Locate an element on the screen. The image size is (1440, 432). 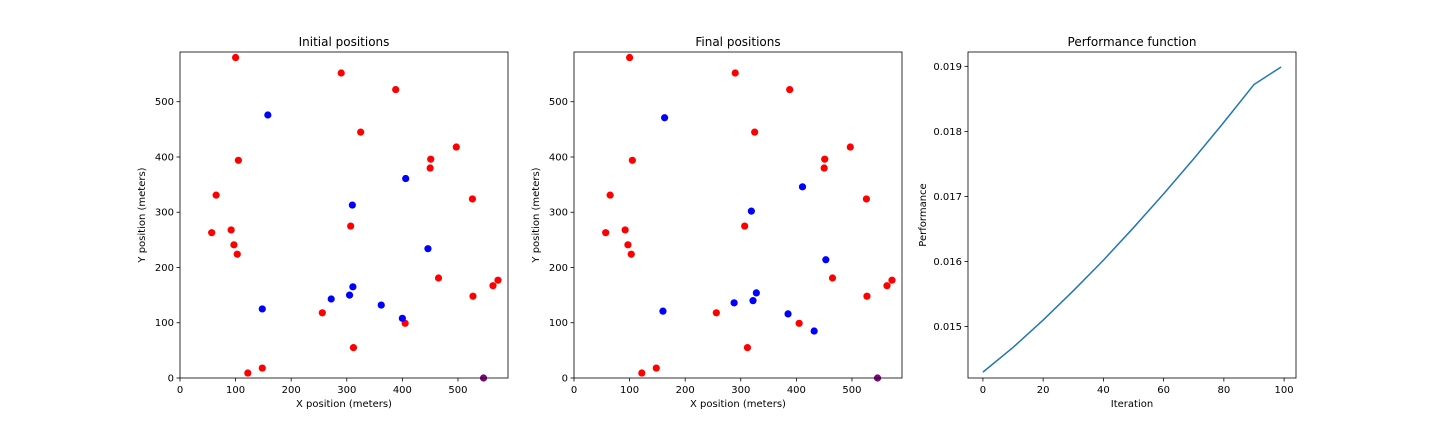
x-axis-label: Iteration is located at coordinates (1132, 404).